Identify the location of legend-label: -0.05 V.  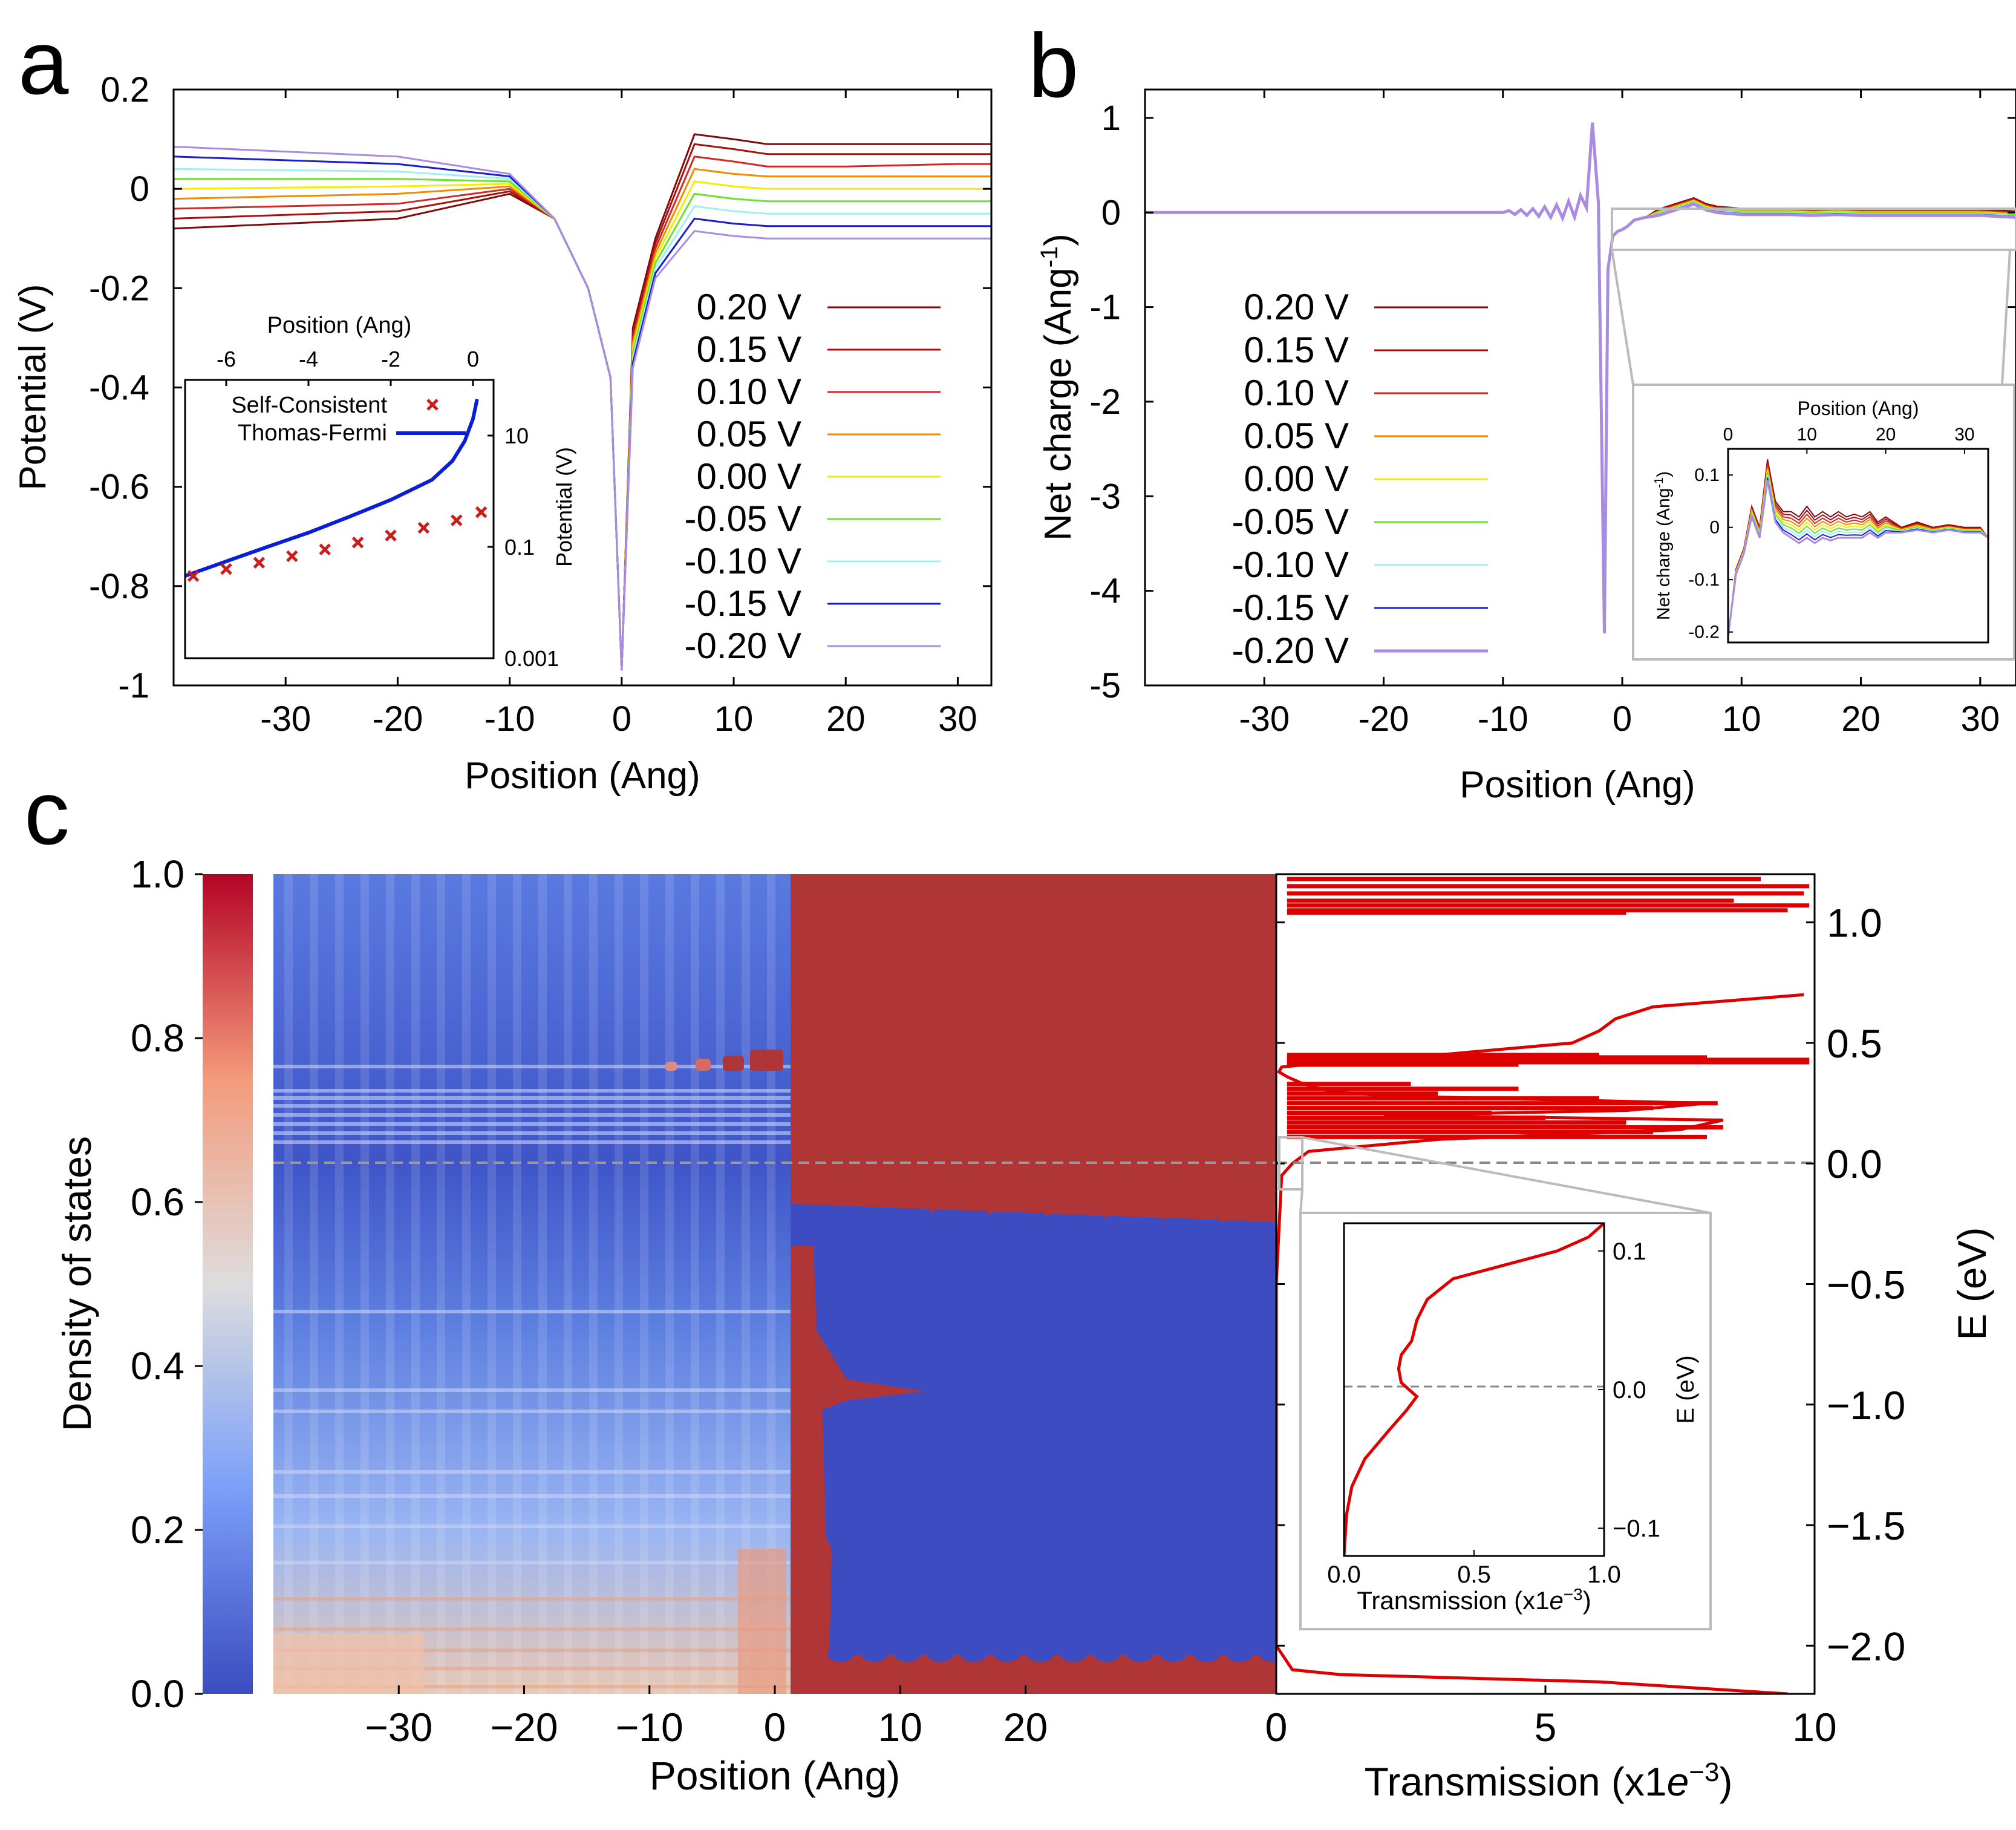
(743, 518).